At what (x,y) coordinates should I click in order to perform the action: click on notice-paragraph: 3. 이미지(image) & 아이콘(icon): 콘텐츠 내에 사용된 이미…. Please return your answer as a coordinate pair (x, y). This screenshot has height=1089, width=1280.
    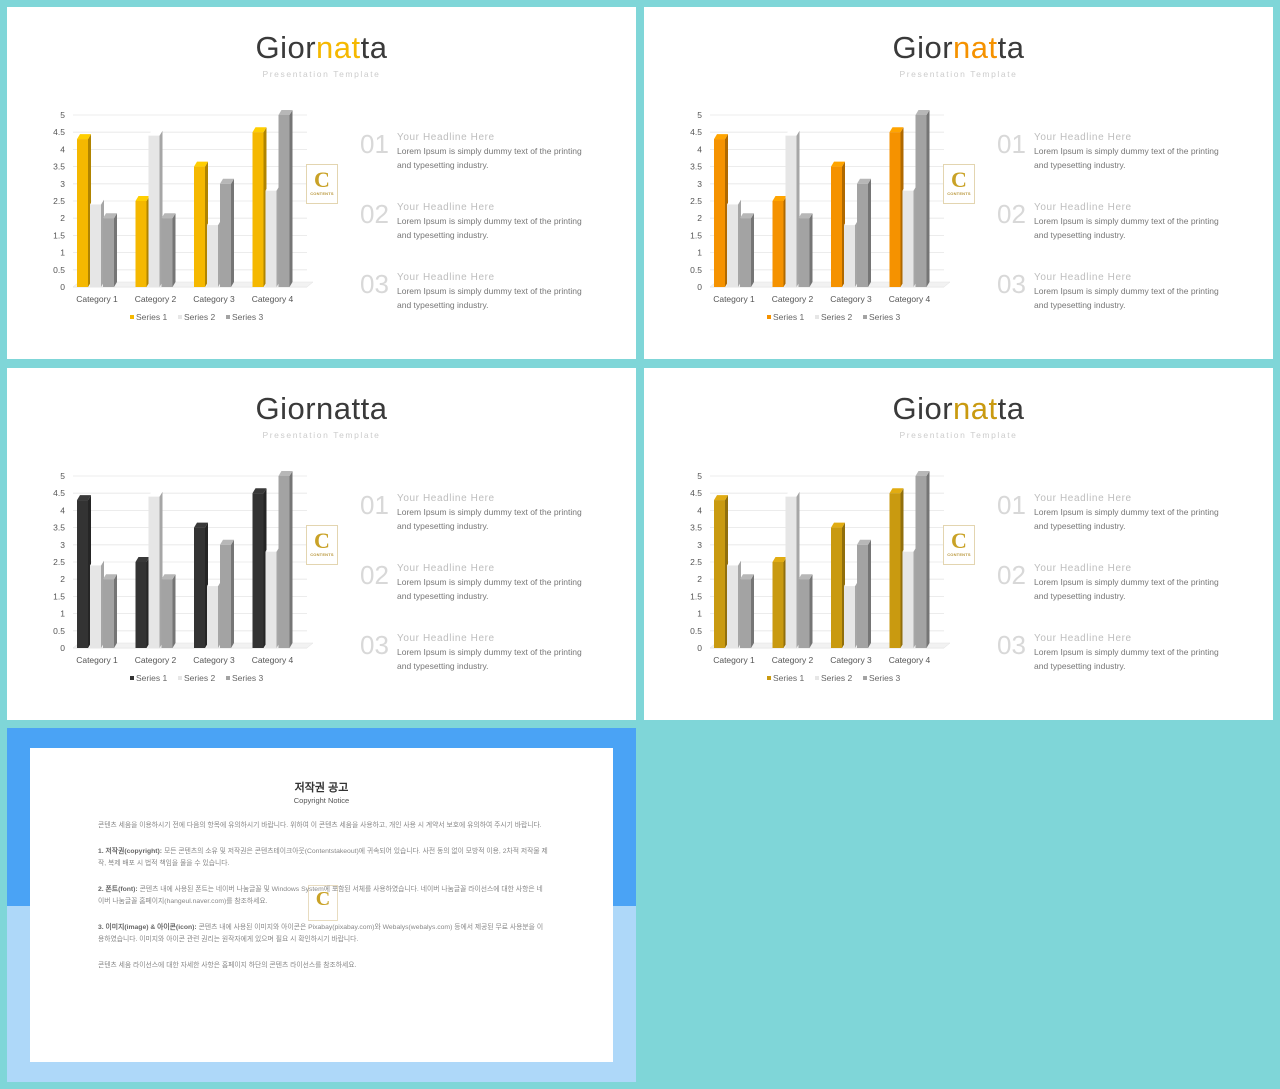
    Looking at the image, I should click on (323, 934).